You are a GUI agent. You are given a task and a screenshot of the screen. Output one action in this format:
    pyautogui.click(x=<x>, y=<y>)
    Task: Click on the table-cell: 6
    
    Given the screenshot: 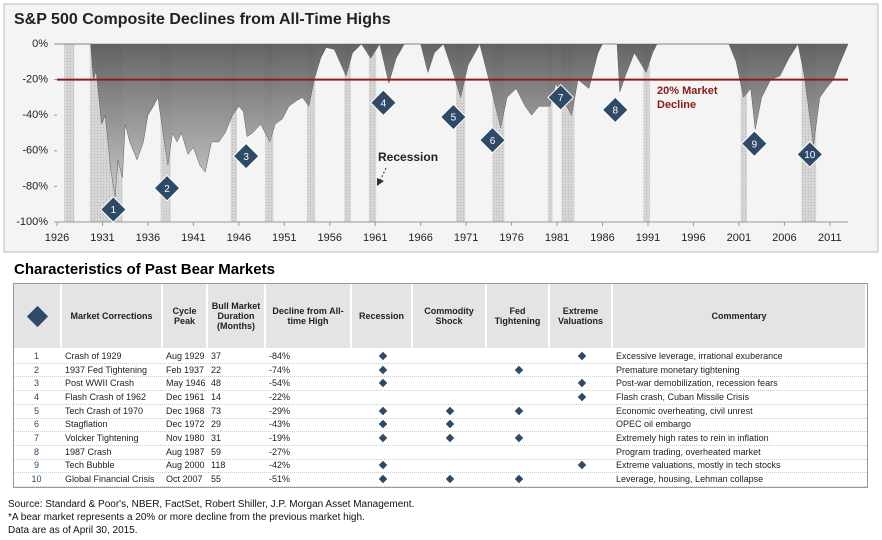 What is the action you would take?
    pyautogui.click(x=36, y=424)
    